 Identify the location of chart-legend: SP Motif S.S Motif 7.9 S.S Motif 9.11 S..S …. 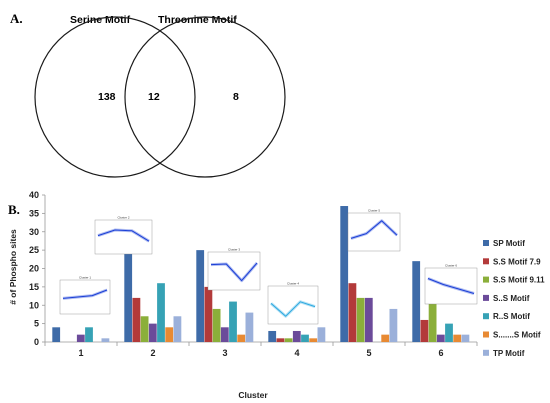
(514, 298).